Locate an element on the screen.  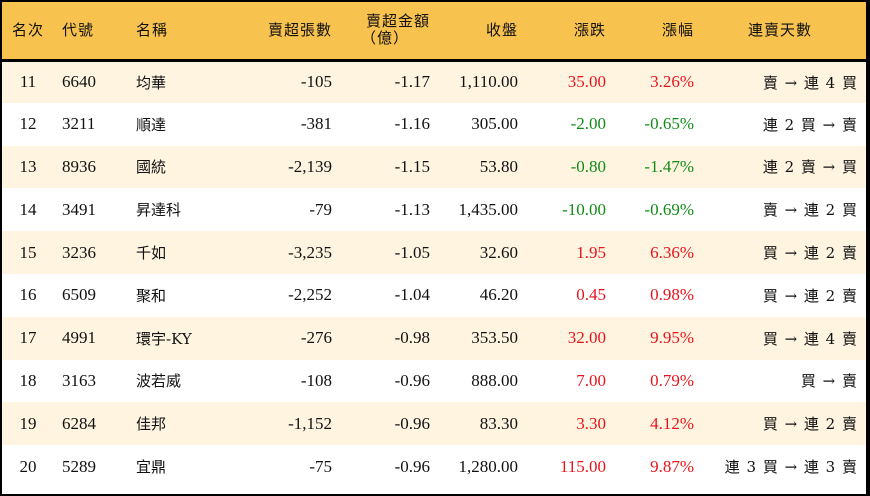
change-cell: 115.00 is located at coordinates (582, 466).